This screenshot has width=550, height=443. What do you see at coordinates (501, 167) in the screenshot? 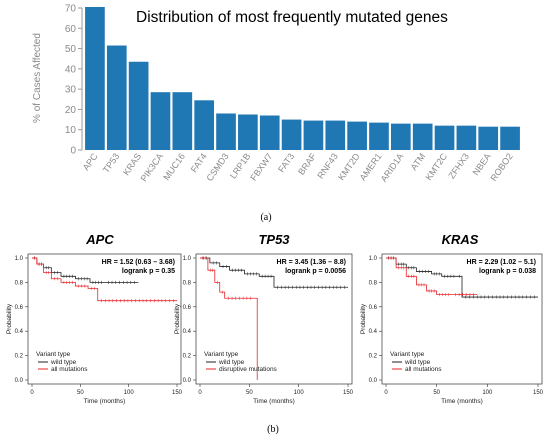
I see `bar-category-label: ROBO2` at bounding box center [501, 167].